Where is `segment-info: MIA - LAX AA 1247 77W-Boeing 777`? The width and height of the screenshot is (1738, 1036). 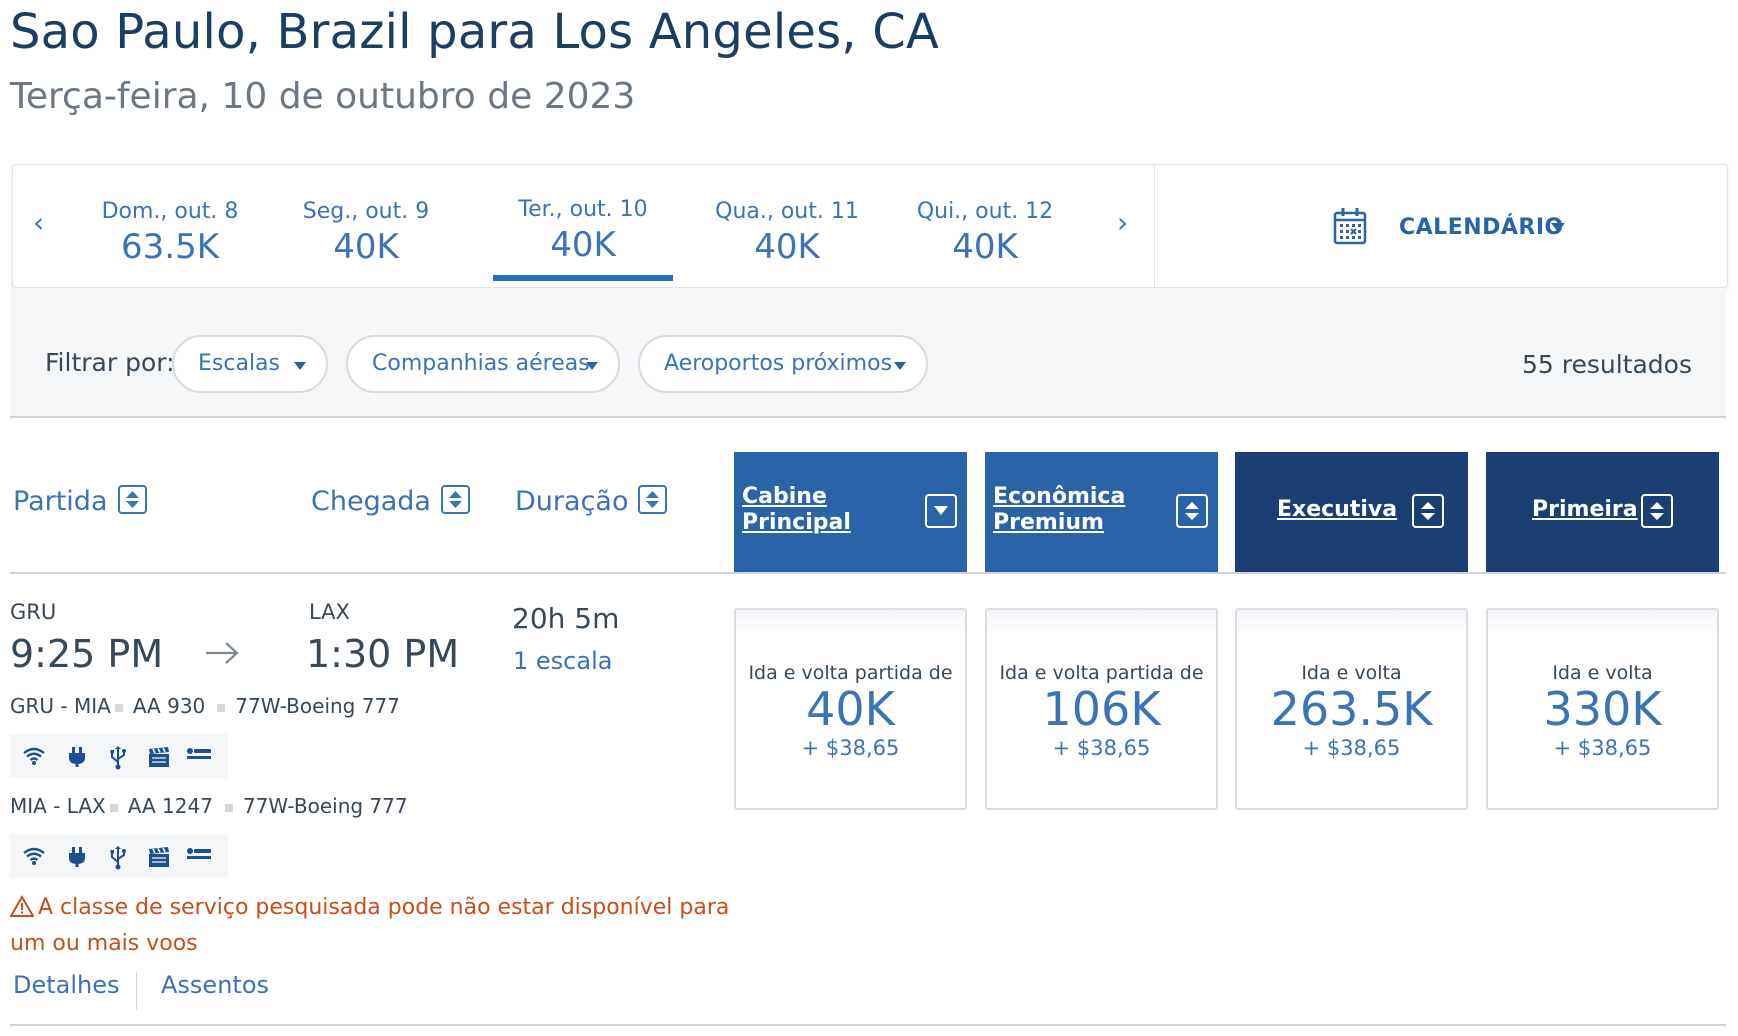 segment-info: MIA - LAX AA 1247 77W-Boeing 777 is located at coordinates (209, 806).